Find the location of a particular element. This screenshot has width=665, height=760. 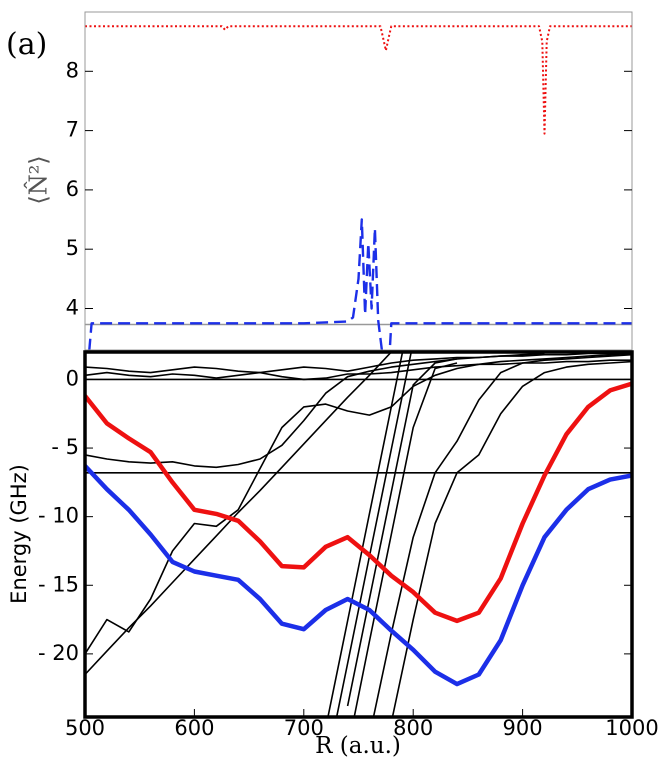

x-axis-title: R (a.u.) is located at coordinates (358, 746).